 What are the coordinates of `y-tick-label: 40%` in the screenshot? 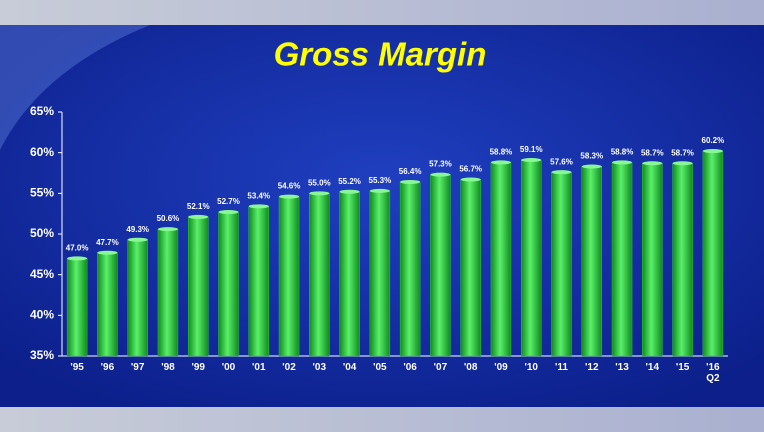 It's located at (42, 315).